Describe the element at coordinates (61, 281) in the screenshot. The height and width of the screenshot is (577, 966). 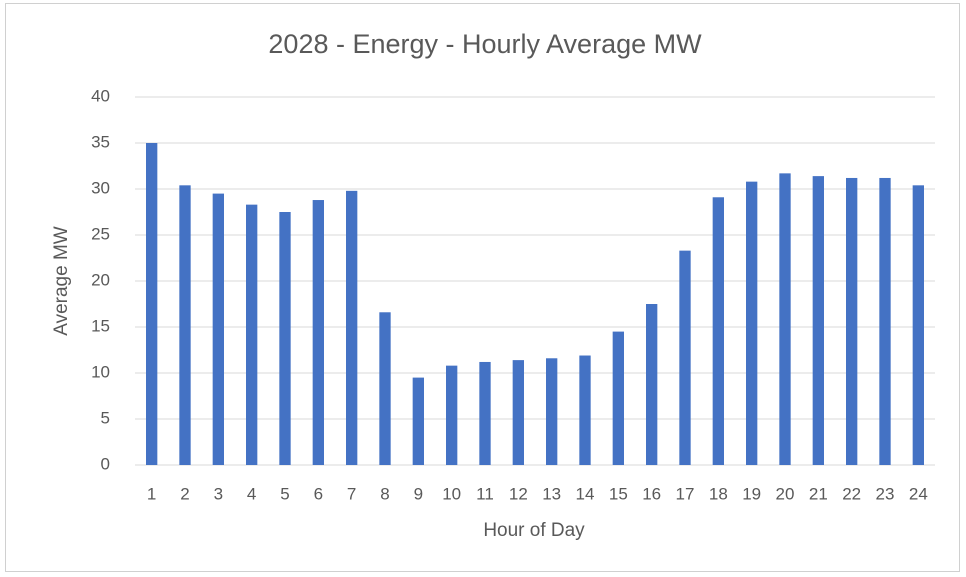
I see `y-axis-title: Average MW` at that location.